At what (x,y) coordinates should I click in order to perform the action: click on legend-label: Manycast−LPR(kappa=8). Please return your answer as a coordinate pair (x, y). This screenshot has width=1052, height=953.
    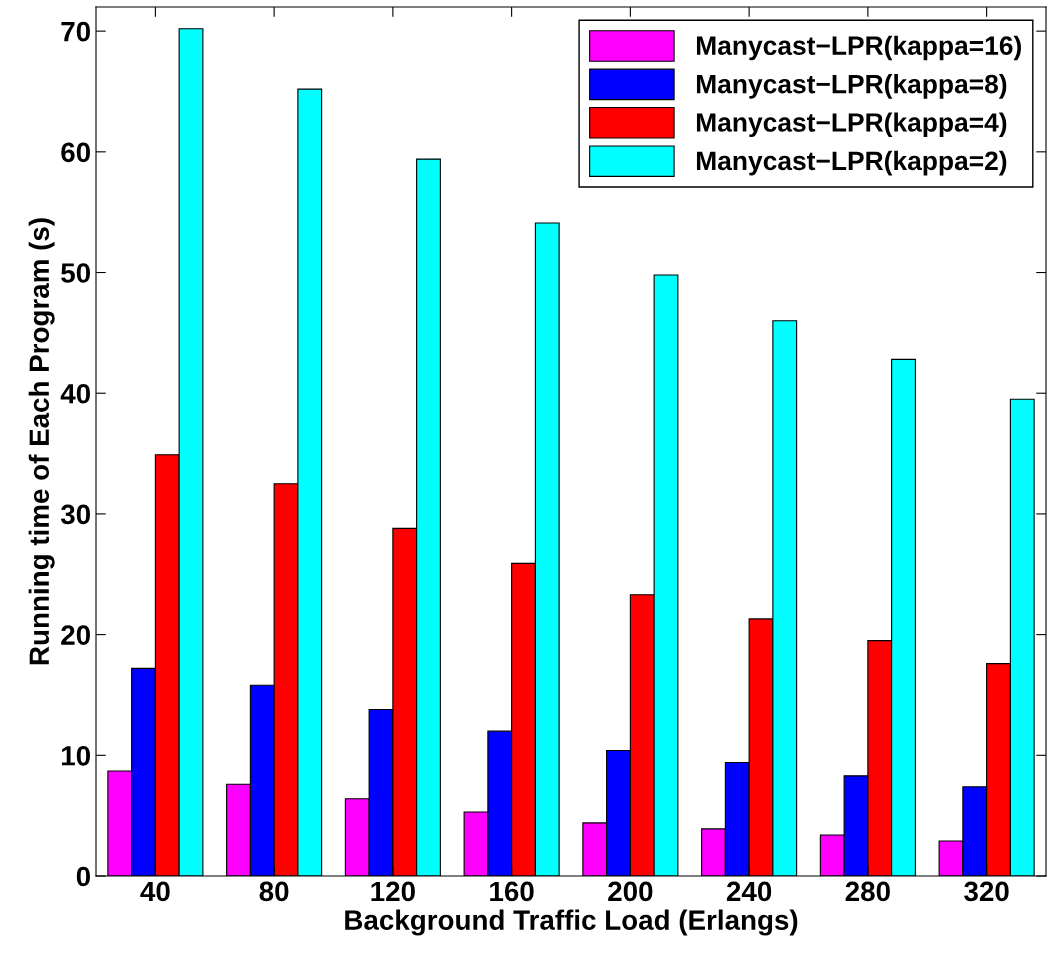
    Looking at the image, I should click on (851, 86).